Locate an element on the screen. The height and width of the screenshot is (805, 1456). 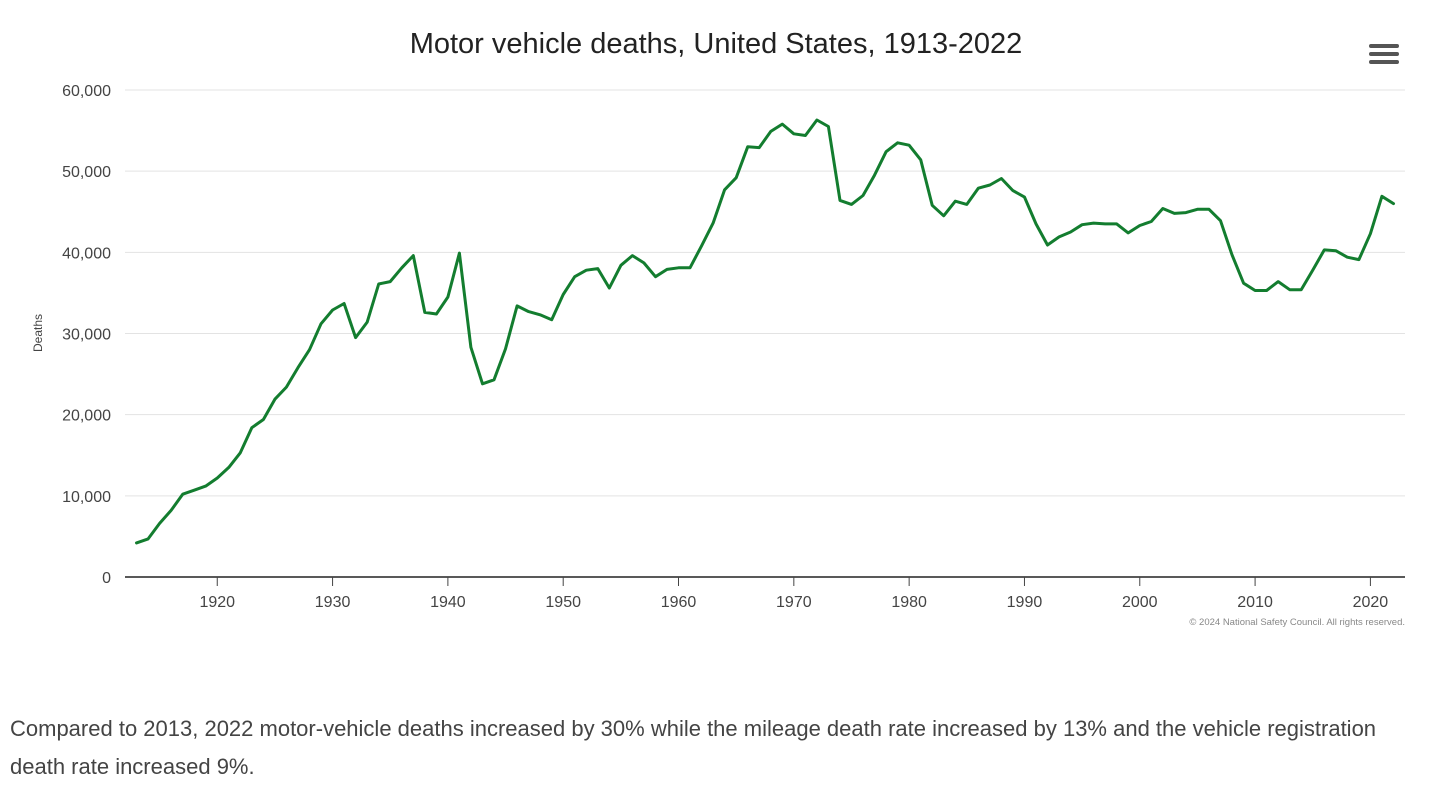
chart-menu-button is located at coordinates (1384, 55).